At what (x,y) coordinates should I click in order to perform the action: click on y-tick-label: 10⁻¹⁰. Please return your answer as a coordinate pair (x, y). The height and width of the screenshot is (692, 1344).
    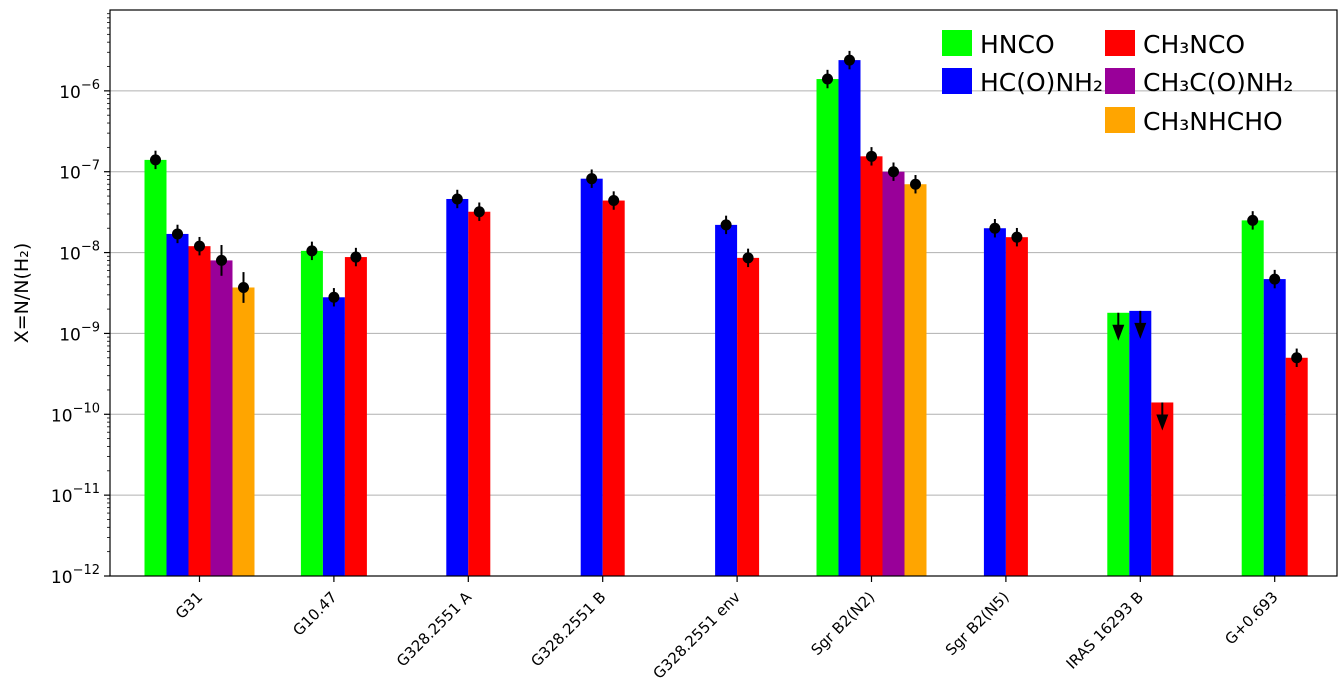
    Looking at the image, I should click on (75, 413).